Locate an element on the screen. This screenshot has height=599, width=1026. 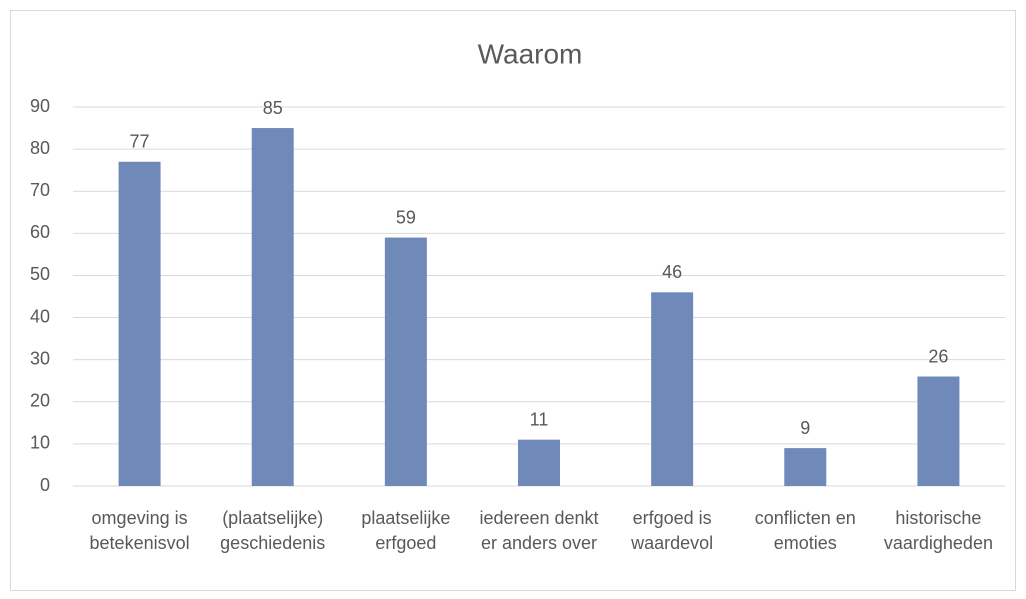
x-tick-label: (plaatselijke) geschiedenis is located at coordinates (272, 530).